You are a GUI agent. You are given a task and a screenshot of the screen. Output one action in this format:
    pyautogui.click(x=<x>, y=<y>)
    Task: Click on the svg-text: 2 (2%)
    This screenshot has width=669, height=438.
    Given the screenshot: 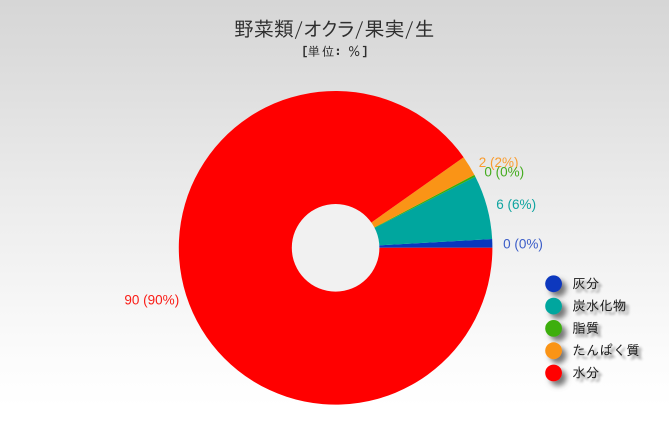 What is the action you would take?
    pyautogui.click(x=499, y=162)
    